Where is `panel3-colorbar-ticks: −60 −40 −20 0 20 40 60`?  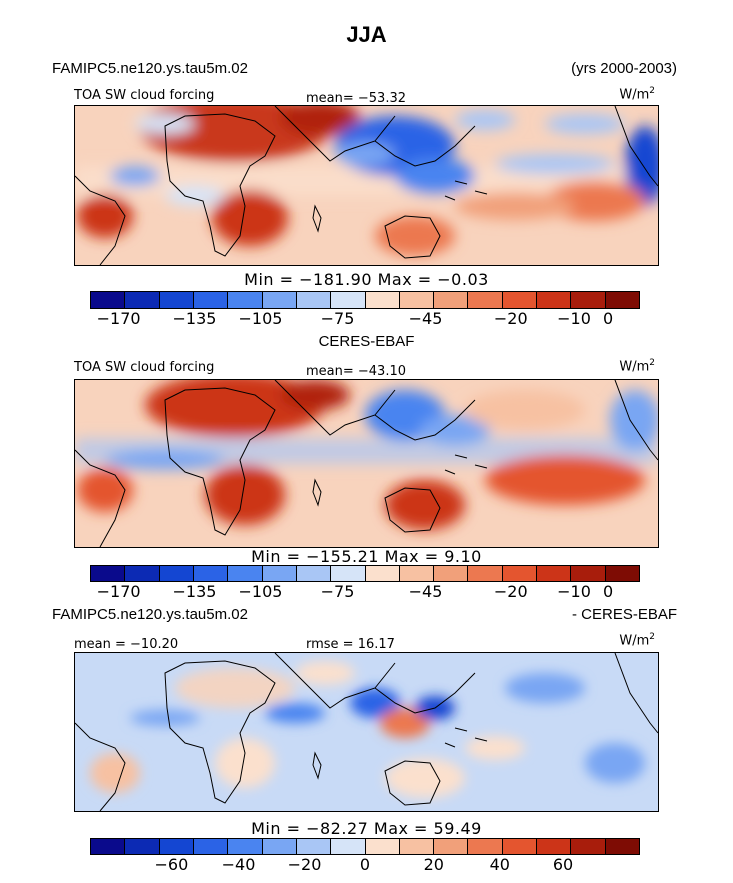
panel3-colorbar-ticks: −60 −40 −20 0 20 40 60 is located at coordinates (365, 865).